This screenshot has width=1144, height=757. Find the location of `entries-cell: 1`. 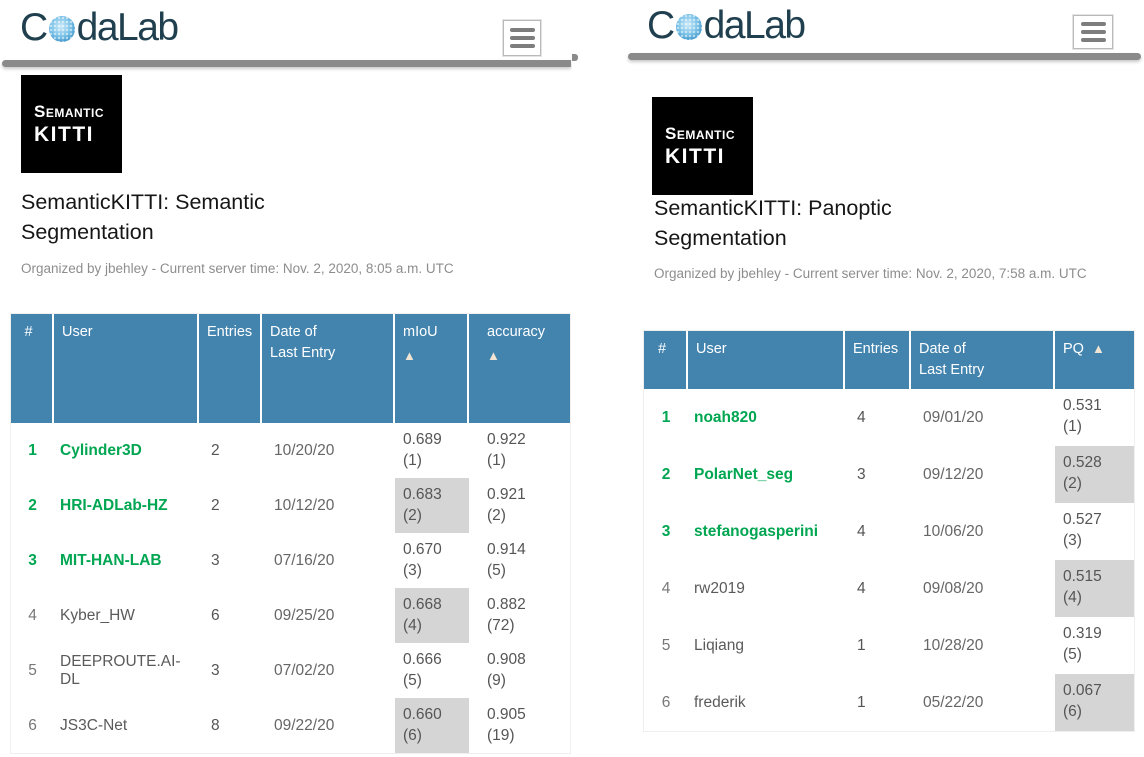

entries-cell: 1 is located at coordinates (861, 702).